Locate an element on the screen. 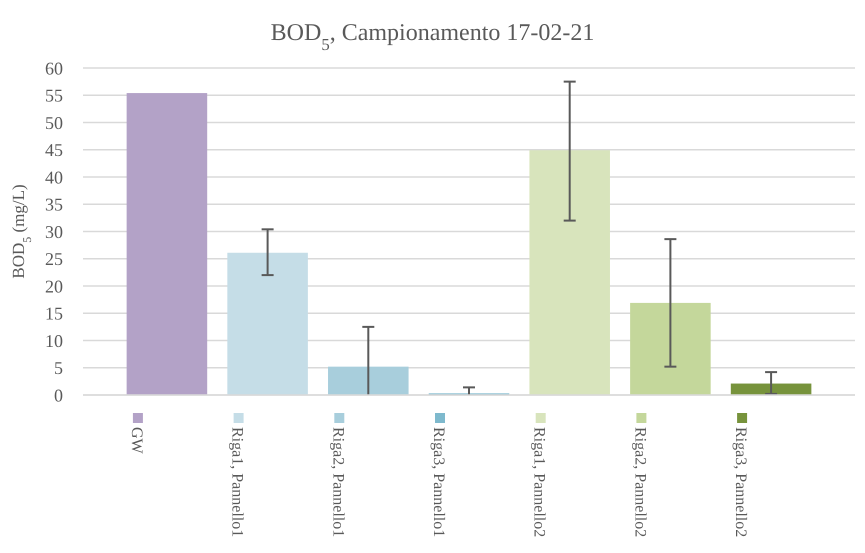  y-tick-label: 55 is located at coordinates (54, 96).